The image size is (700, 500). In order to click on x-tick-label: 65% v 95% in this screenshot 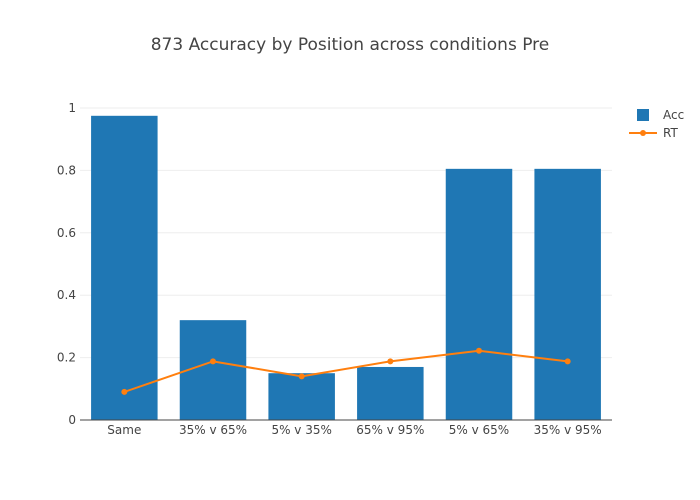, I will do `click(390, 430)`.